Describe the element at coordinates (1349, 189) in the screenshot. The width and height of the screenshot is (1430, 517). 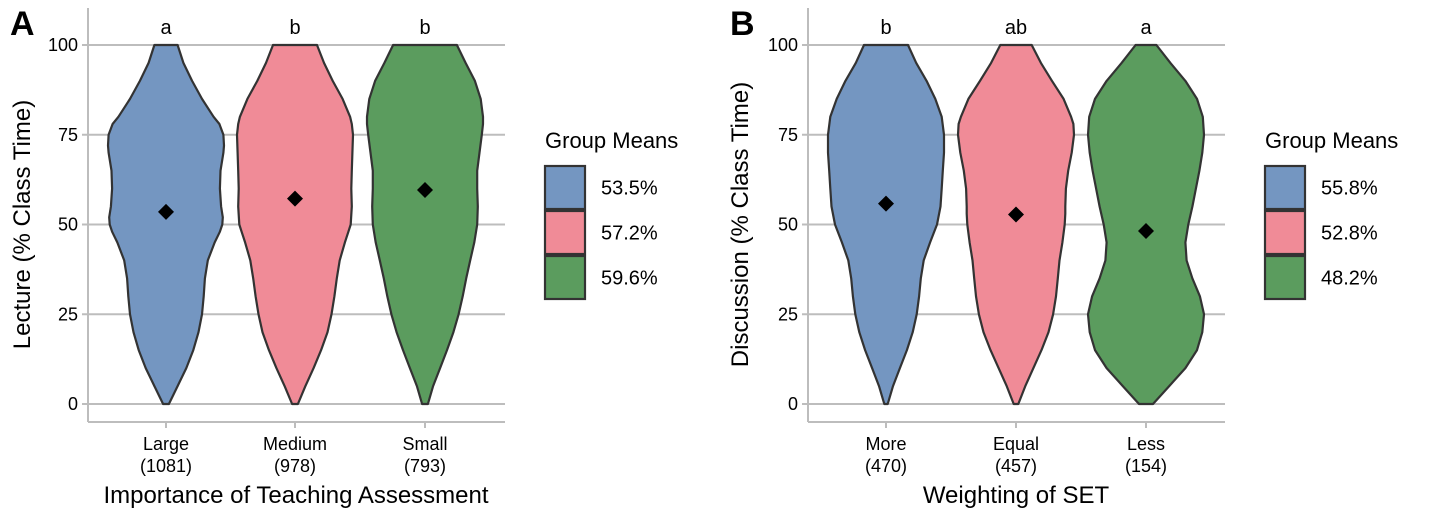
I see `legend-label: 55.8%` at that location.